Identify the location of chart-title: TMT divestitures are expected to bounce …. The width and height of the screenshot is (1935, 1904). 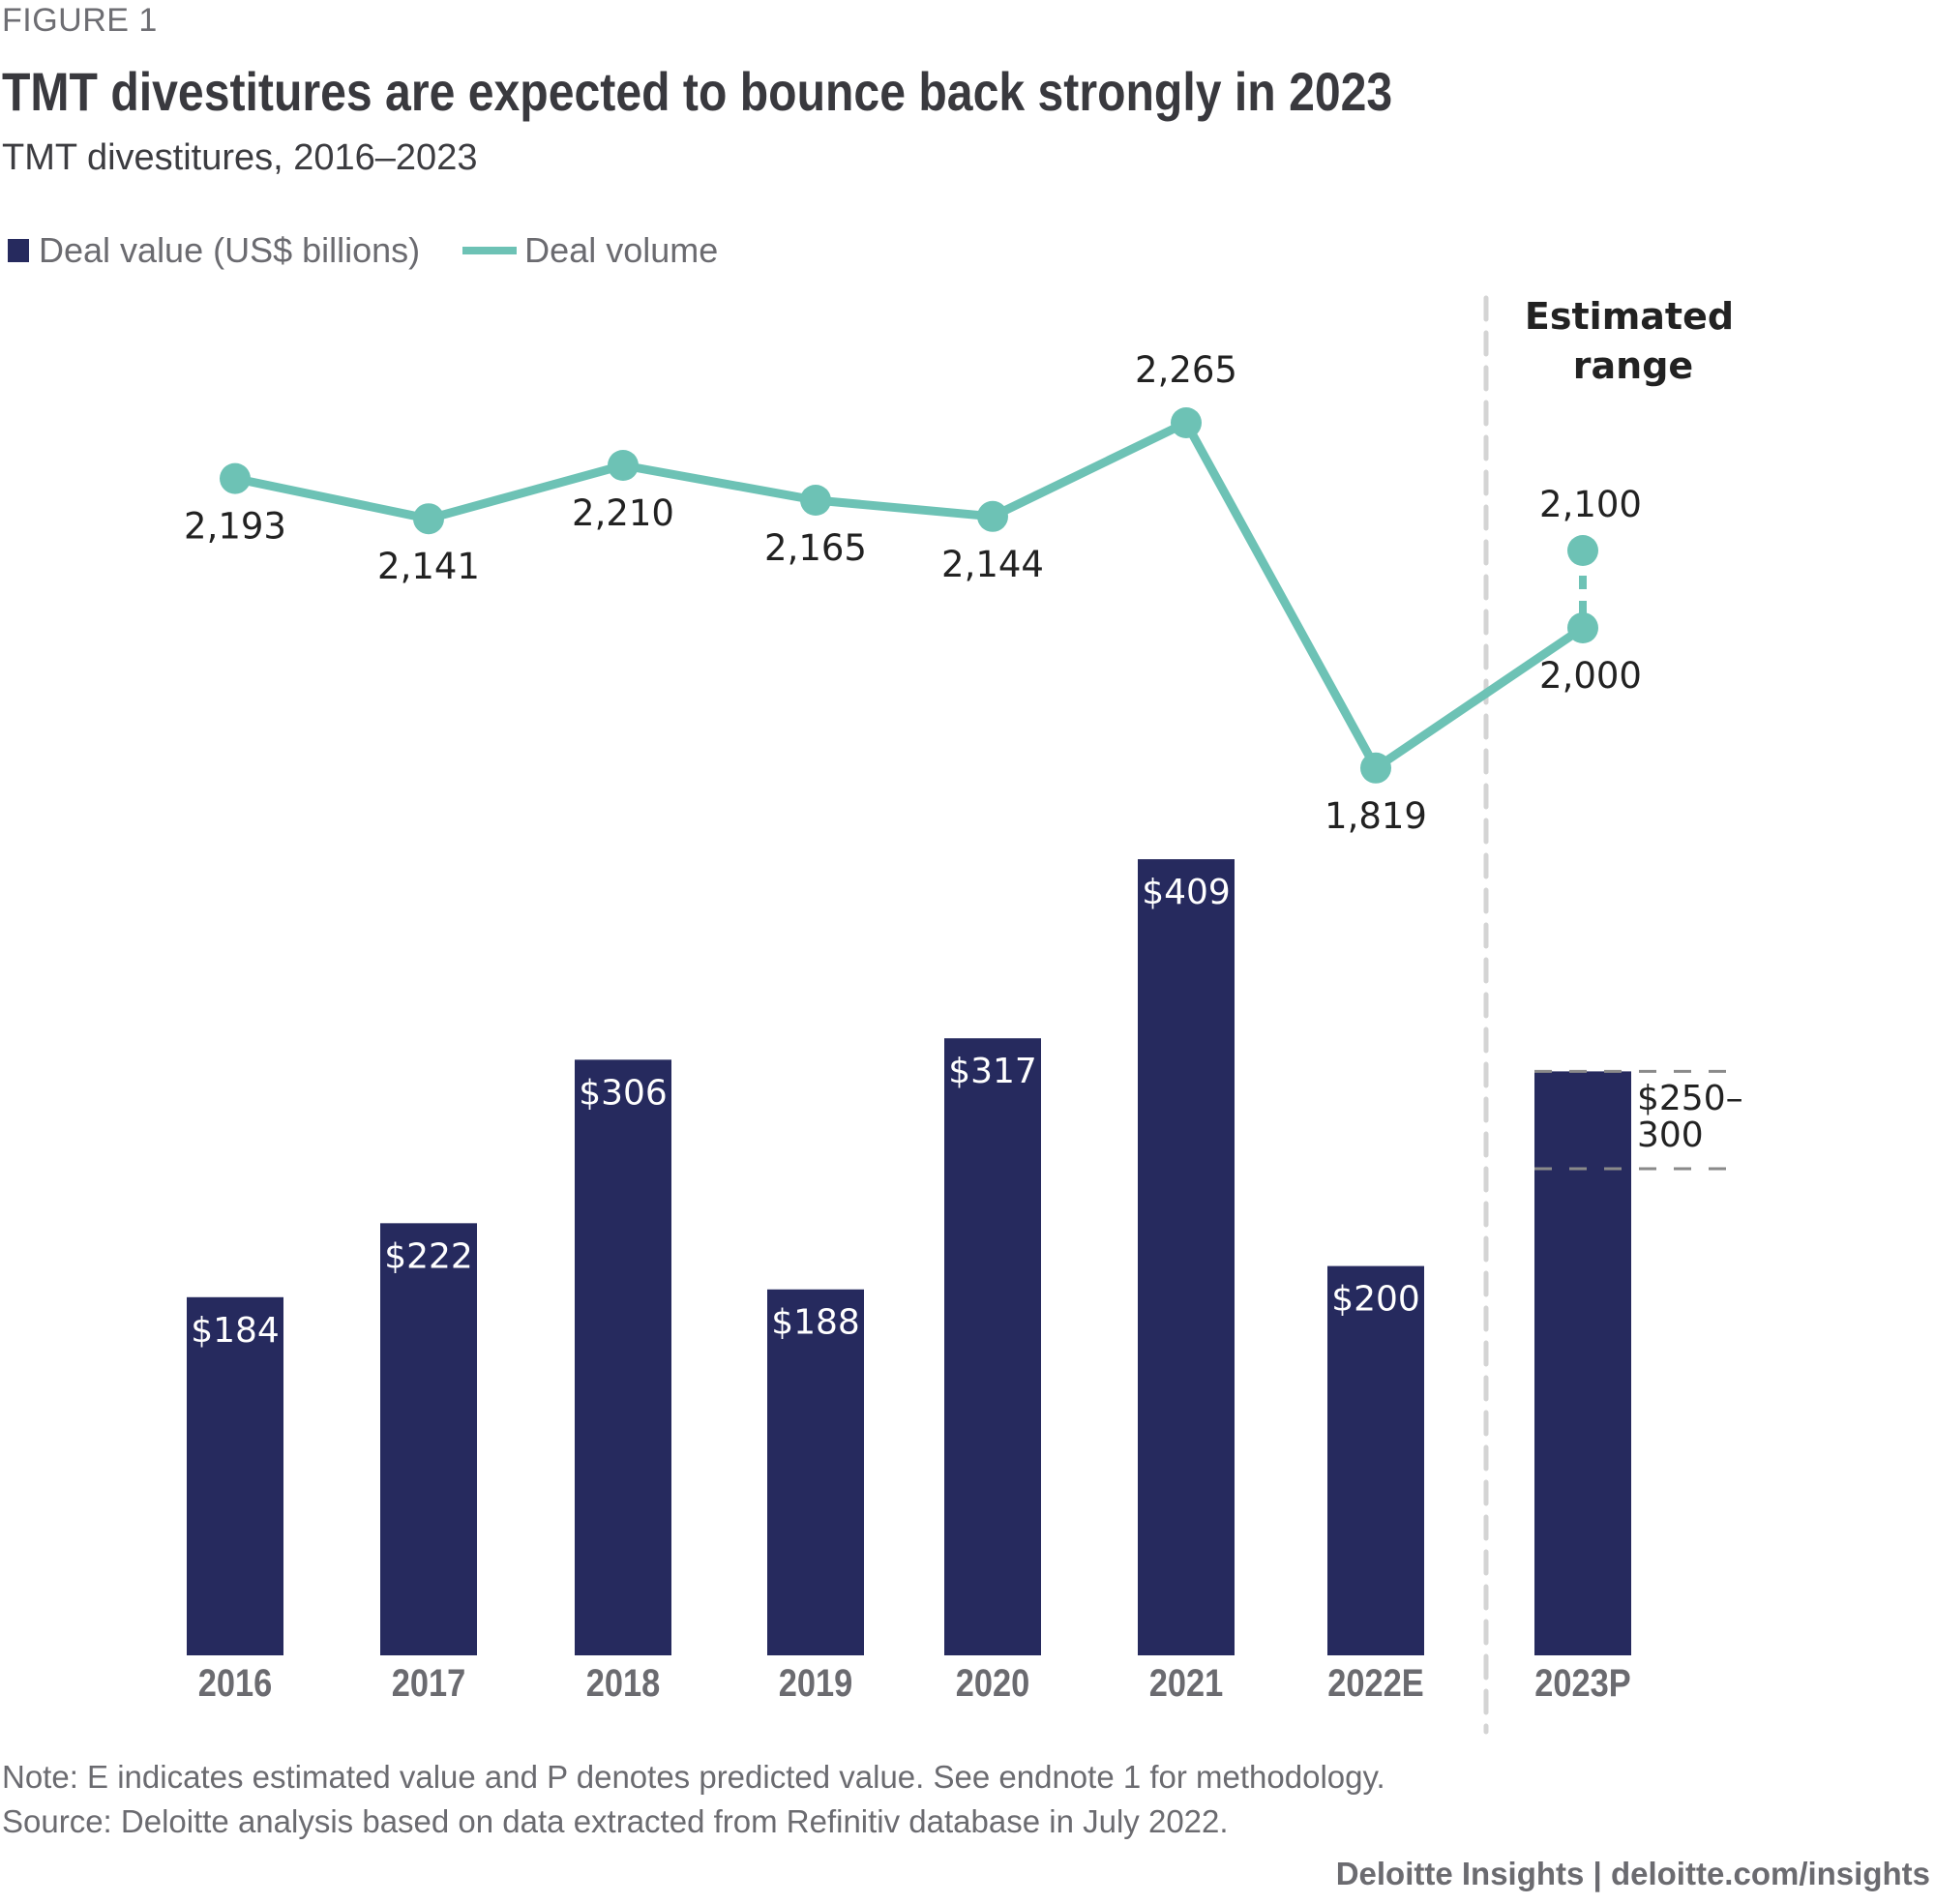
(697, 92).